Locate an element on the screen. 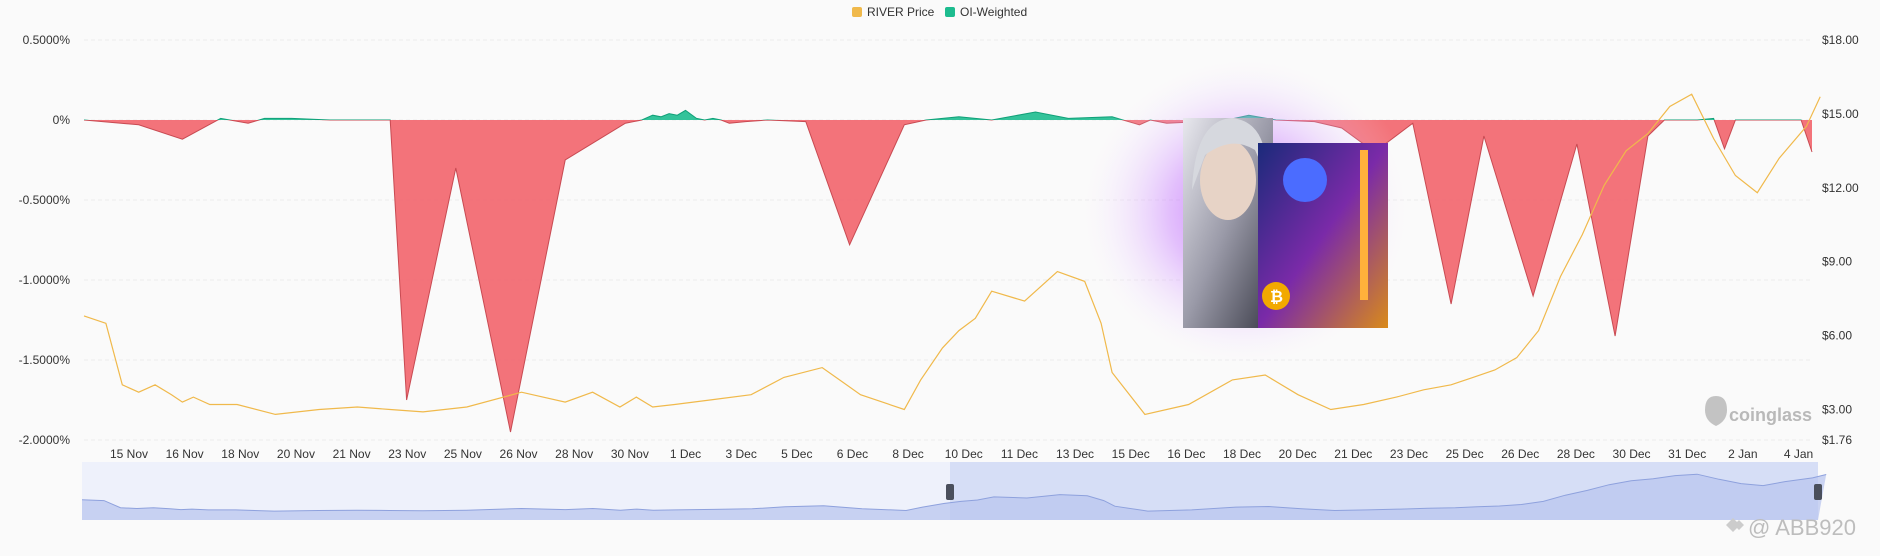 This screenshot has height=556, width=1880. x-tick-label: 20 Dec is located at coordinates (1298, 454).